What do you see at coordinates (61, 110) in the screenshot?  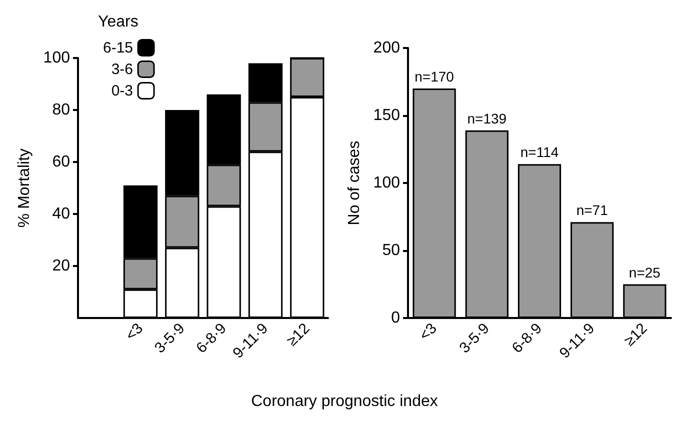 I see `y-tick-label: 80` at bounding box center [61, 110].